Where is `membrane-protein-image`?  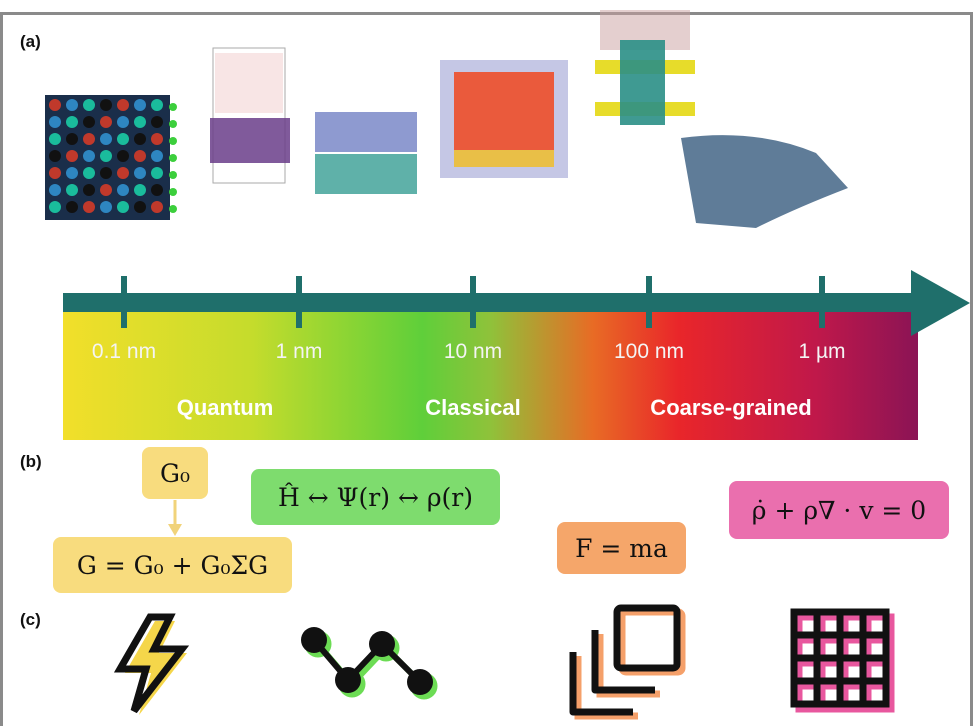 membrane-protein-image is located at coordinates (645, 67).